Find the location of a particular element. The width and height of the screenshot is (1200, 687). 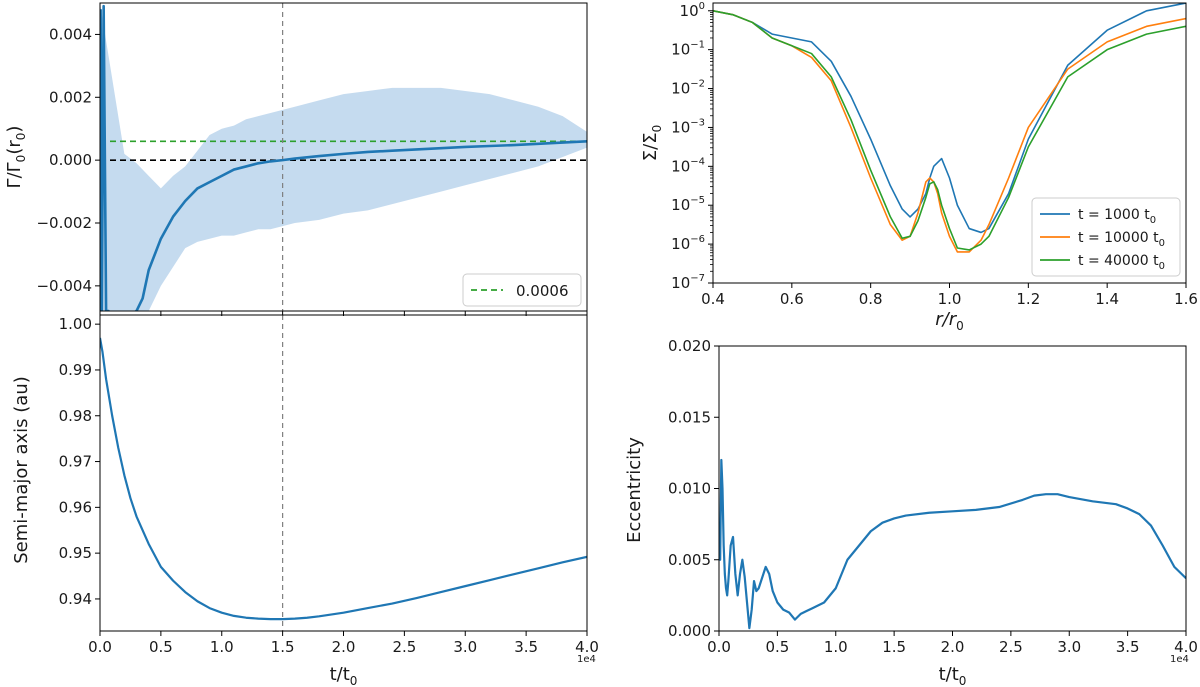

density-legend: t = 1000 t0 t = 10000 t0 t = 40000 t0 is located at coordinates (1106, 237).